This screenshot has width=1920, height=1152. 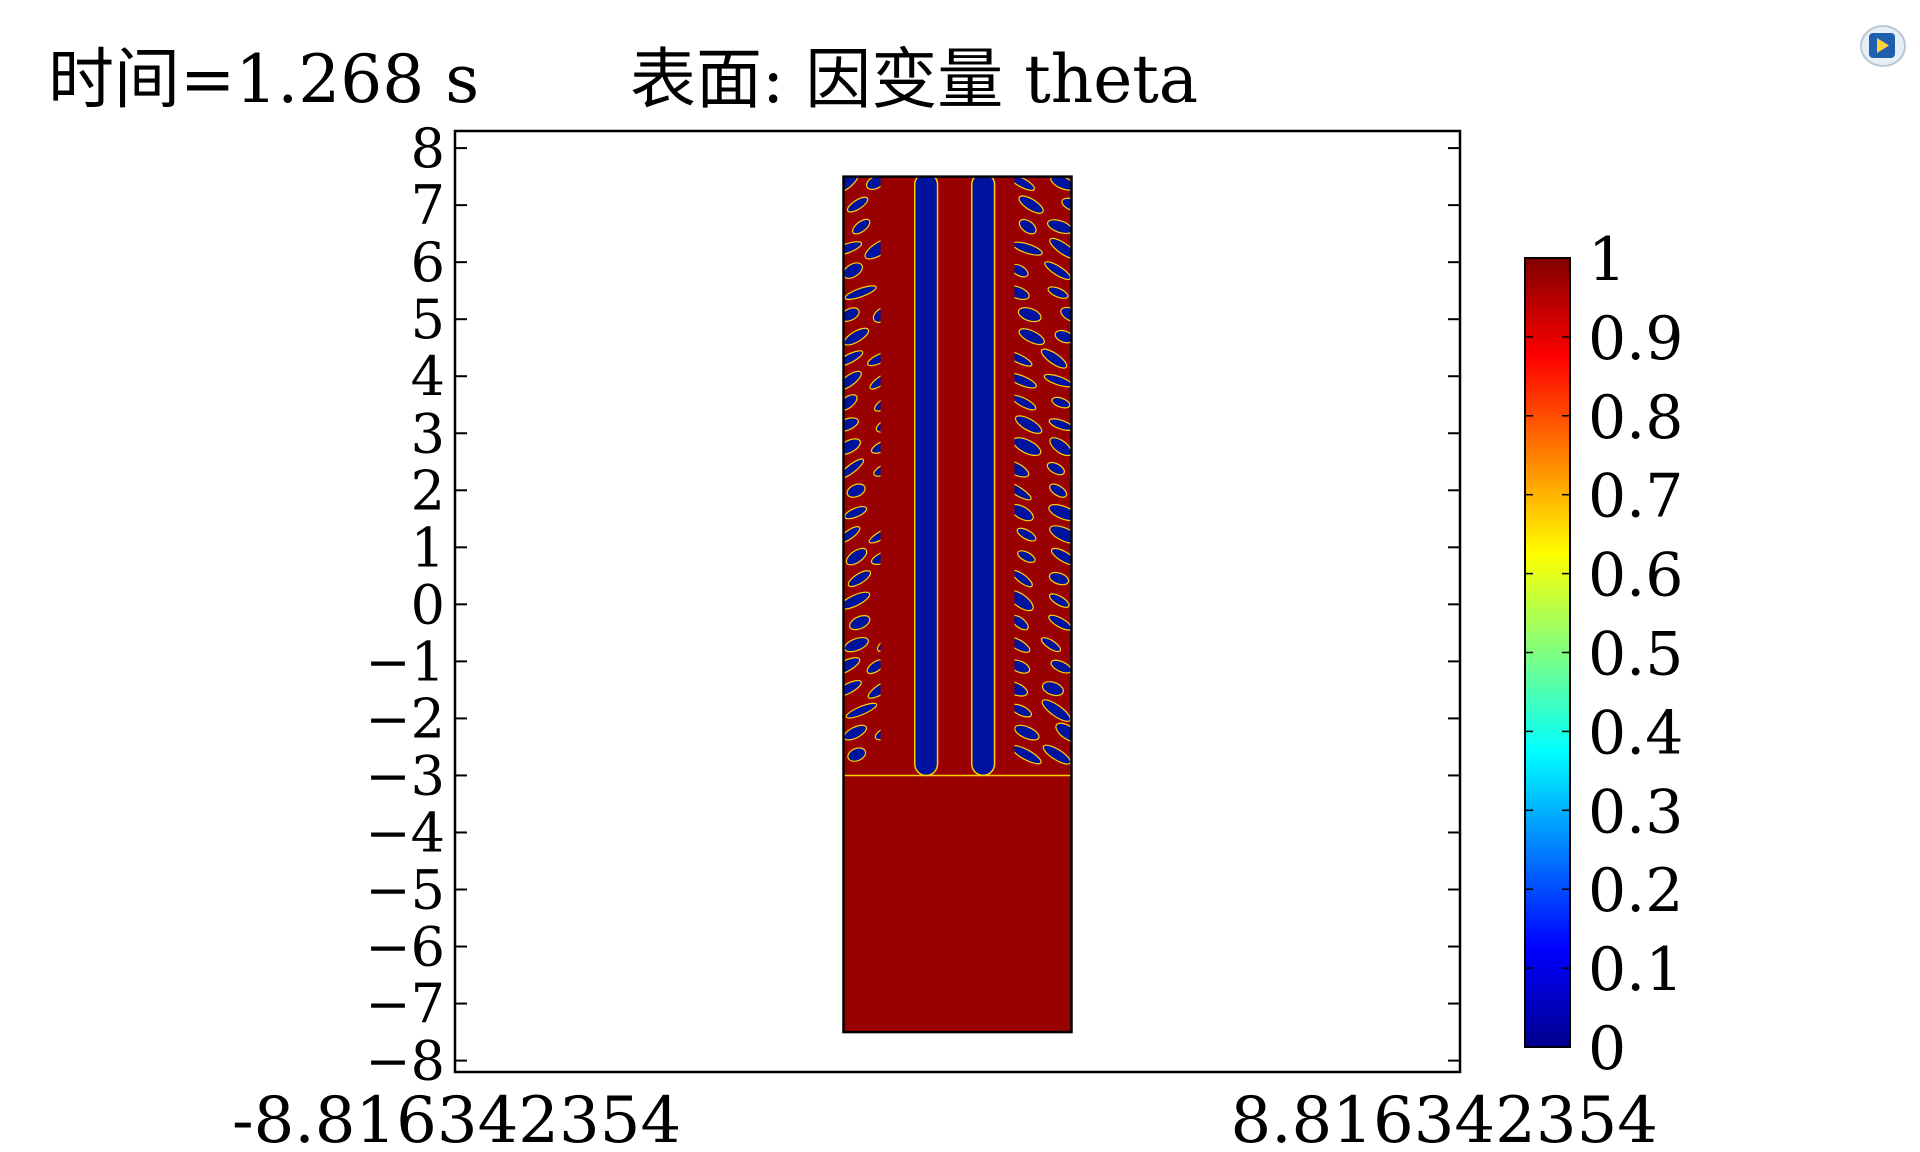 I want to click on domain-border, so click(x=957, y=604).